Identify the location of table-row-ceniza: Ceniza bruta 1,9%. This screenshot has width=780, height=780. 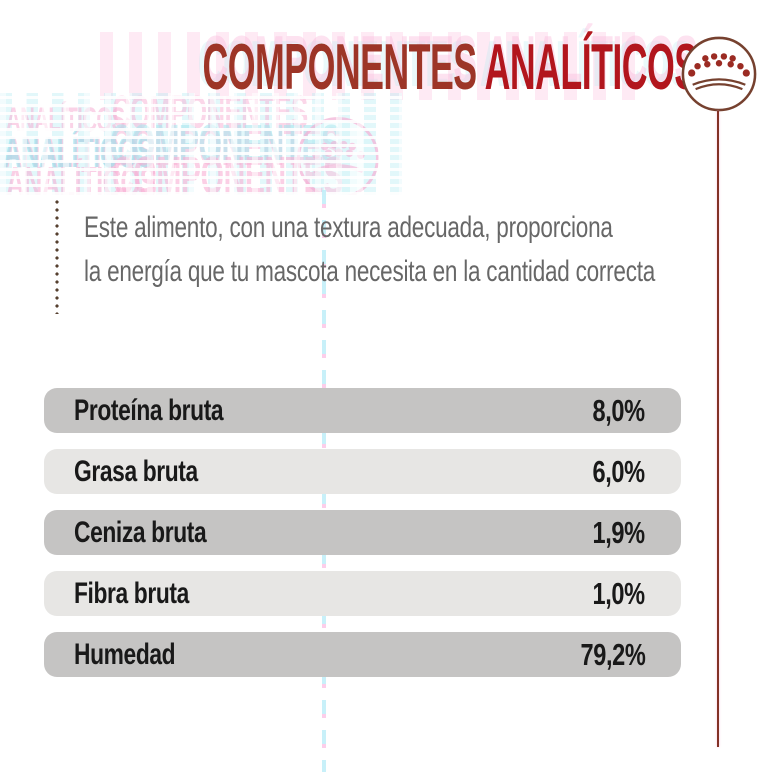
(362, 532).